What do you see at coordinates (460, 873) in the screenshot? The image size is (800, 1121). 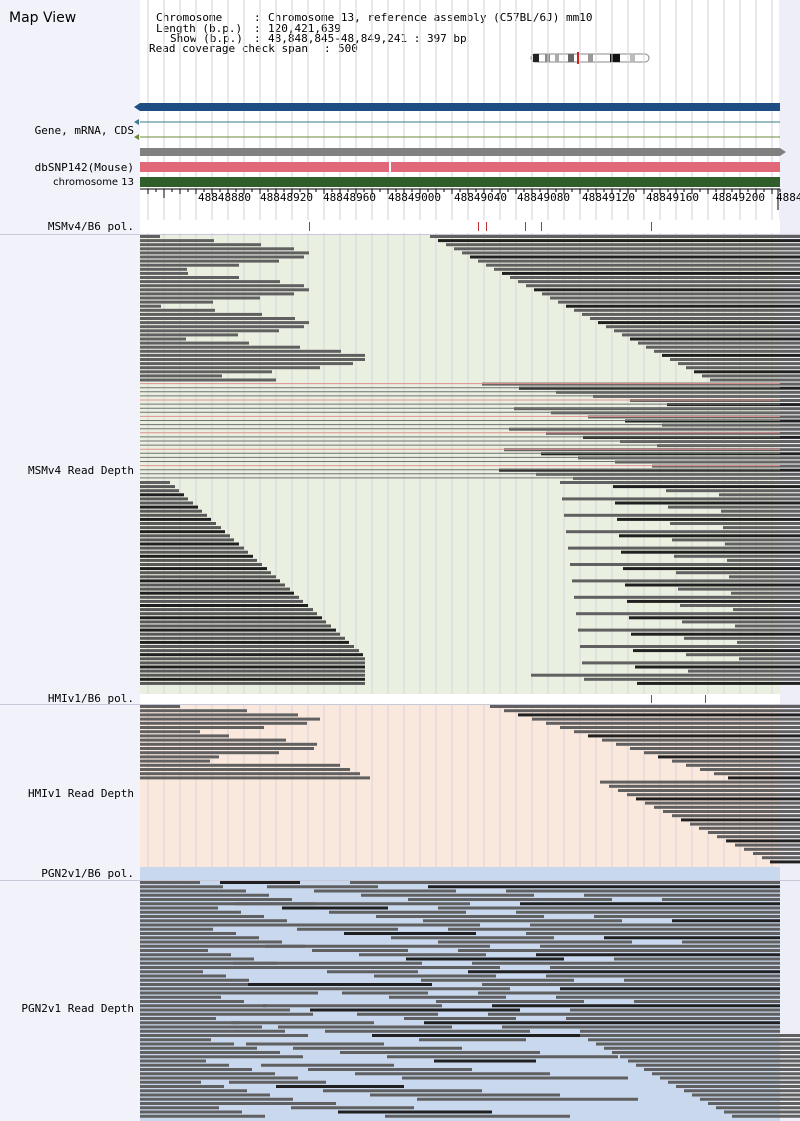 I see `pgn-pol-track` at bounding box center [460, 873].